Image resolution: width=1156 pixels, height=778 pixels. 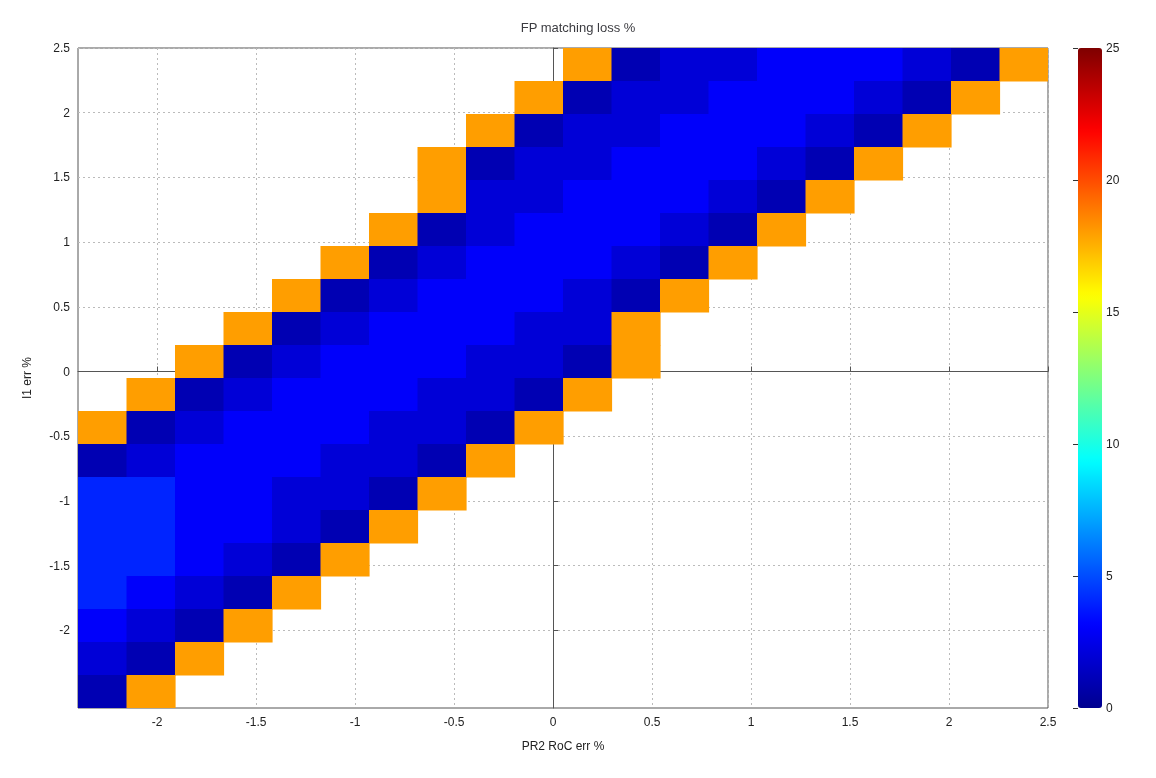 I want to click on color-bar-label: 25, so click(x=1113, y=48).